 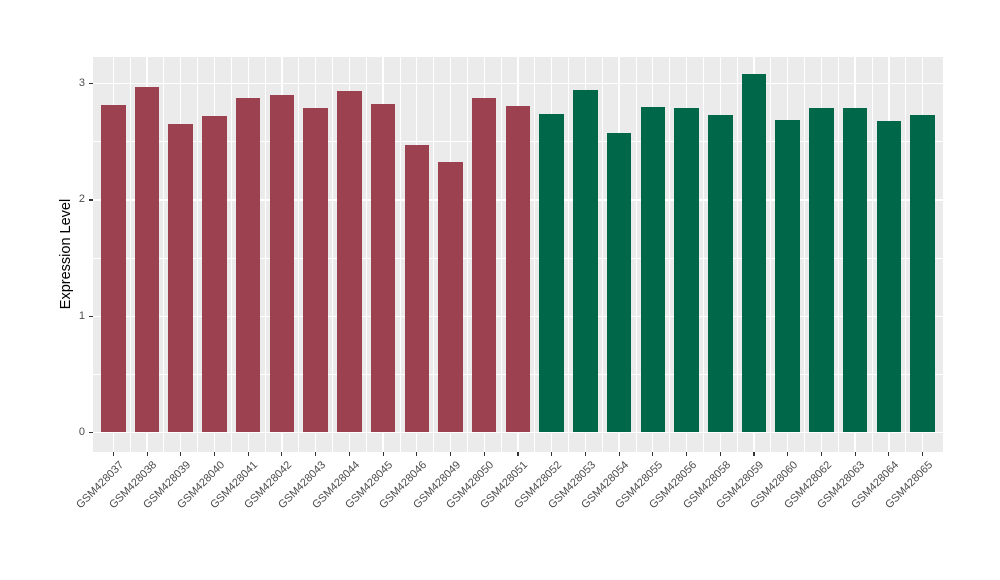 I want to click on bar-GSM428059, so click(x=754, y=253).